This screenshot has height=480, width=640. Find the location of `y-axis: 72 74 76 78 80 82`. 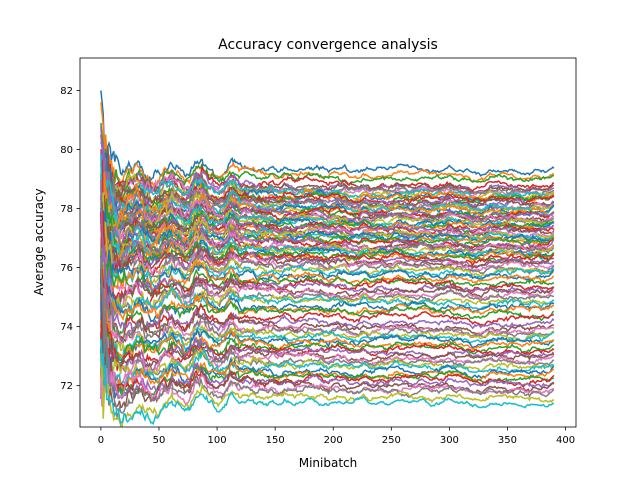

y-axis: 72 74 76 78 80 82 is located at coordinates (70, 239).